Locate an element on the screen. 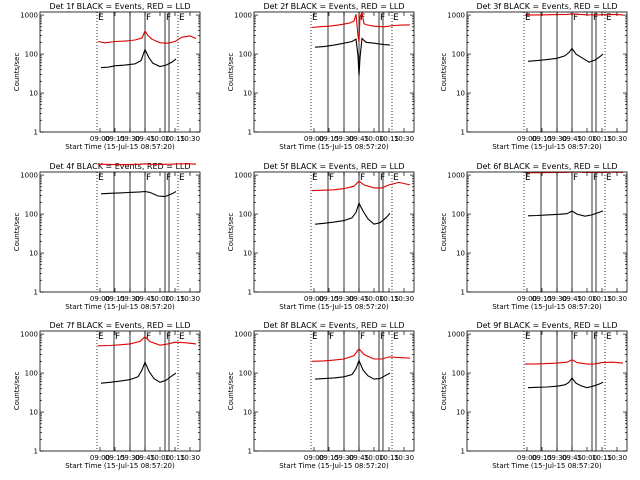 The image size is (640, 480). panel-title: Det 1f BLACK = Events, RED = LLD is located at coordinates (119, 6).